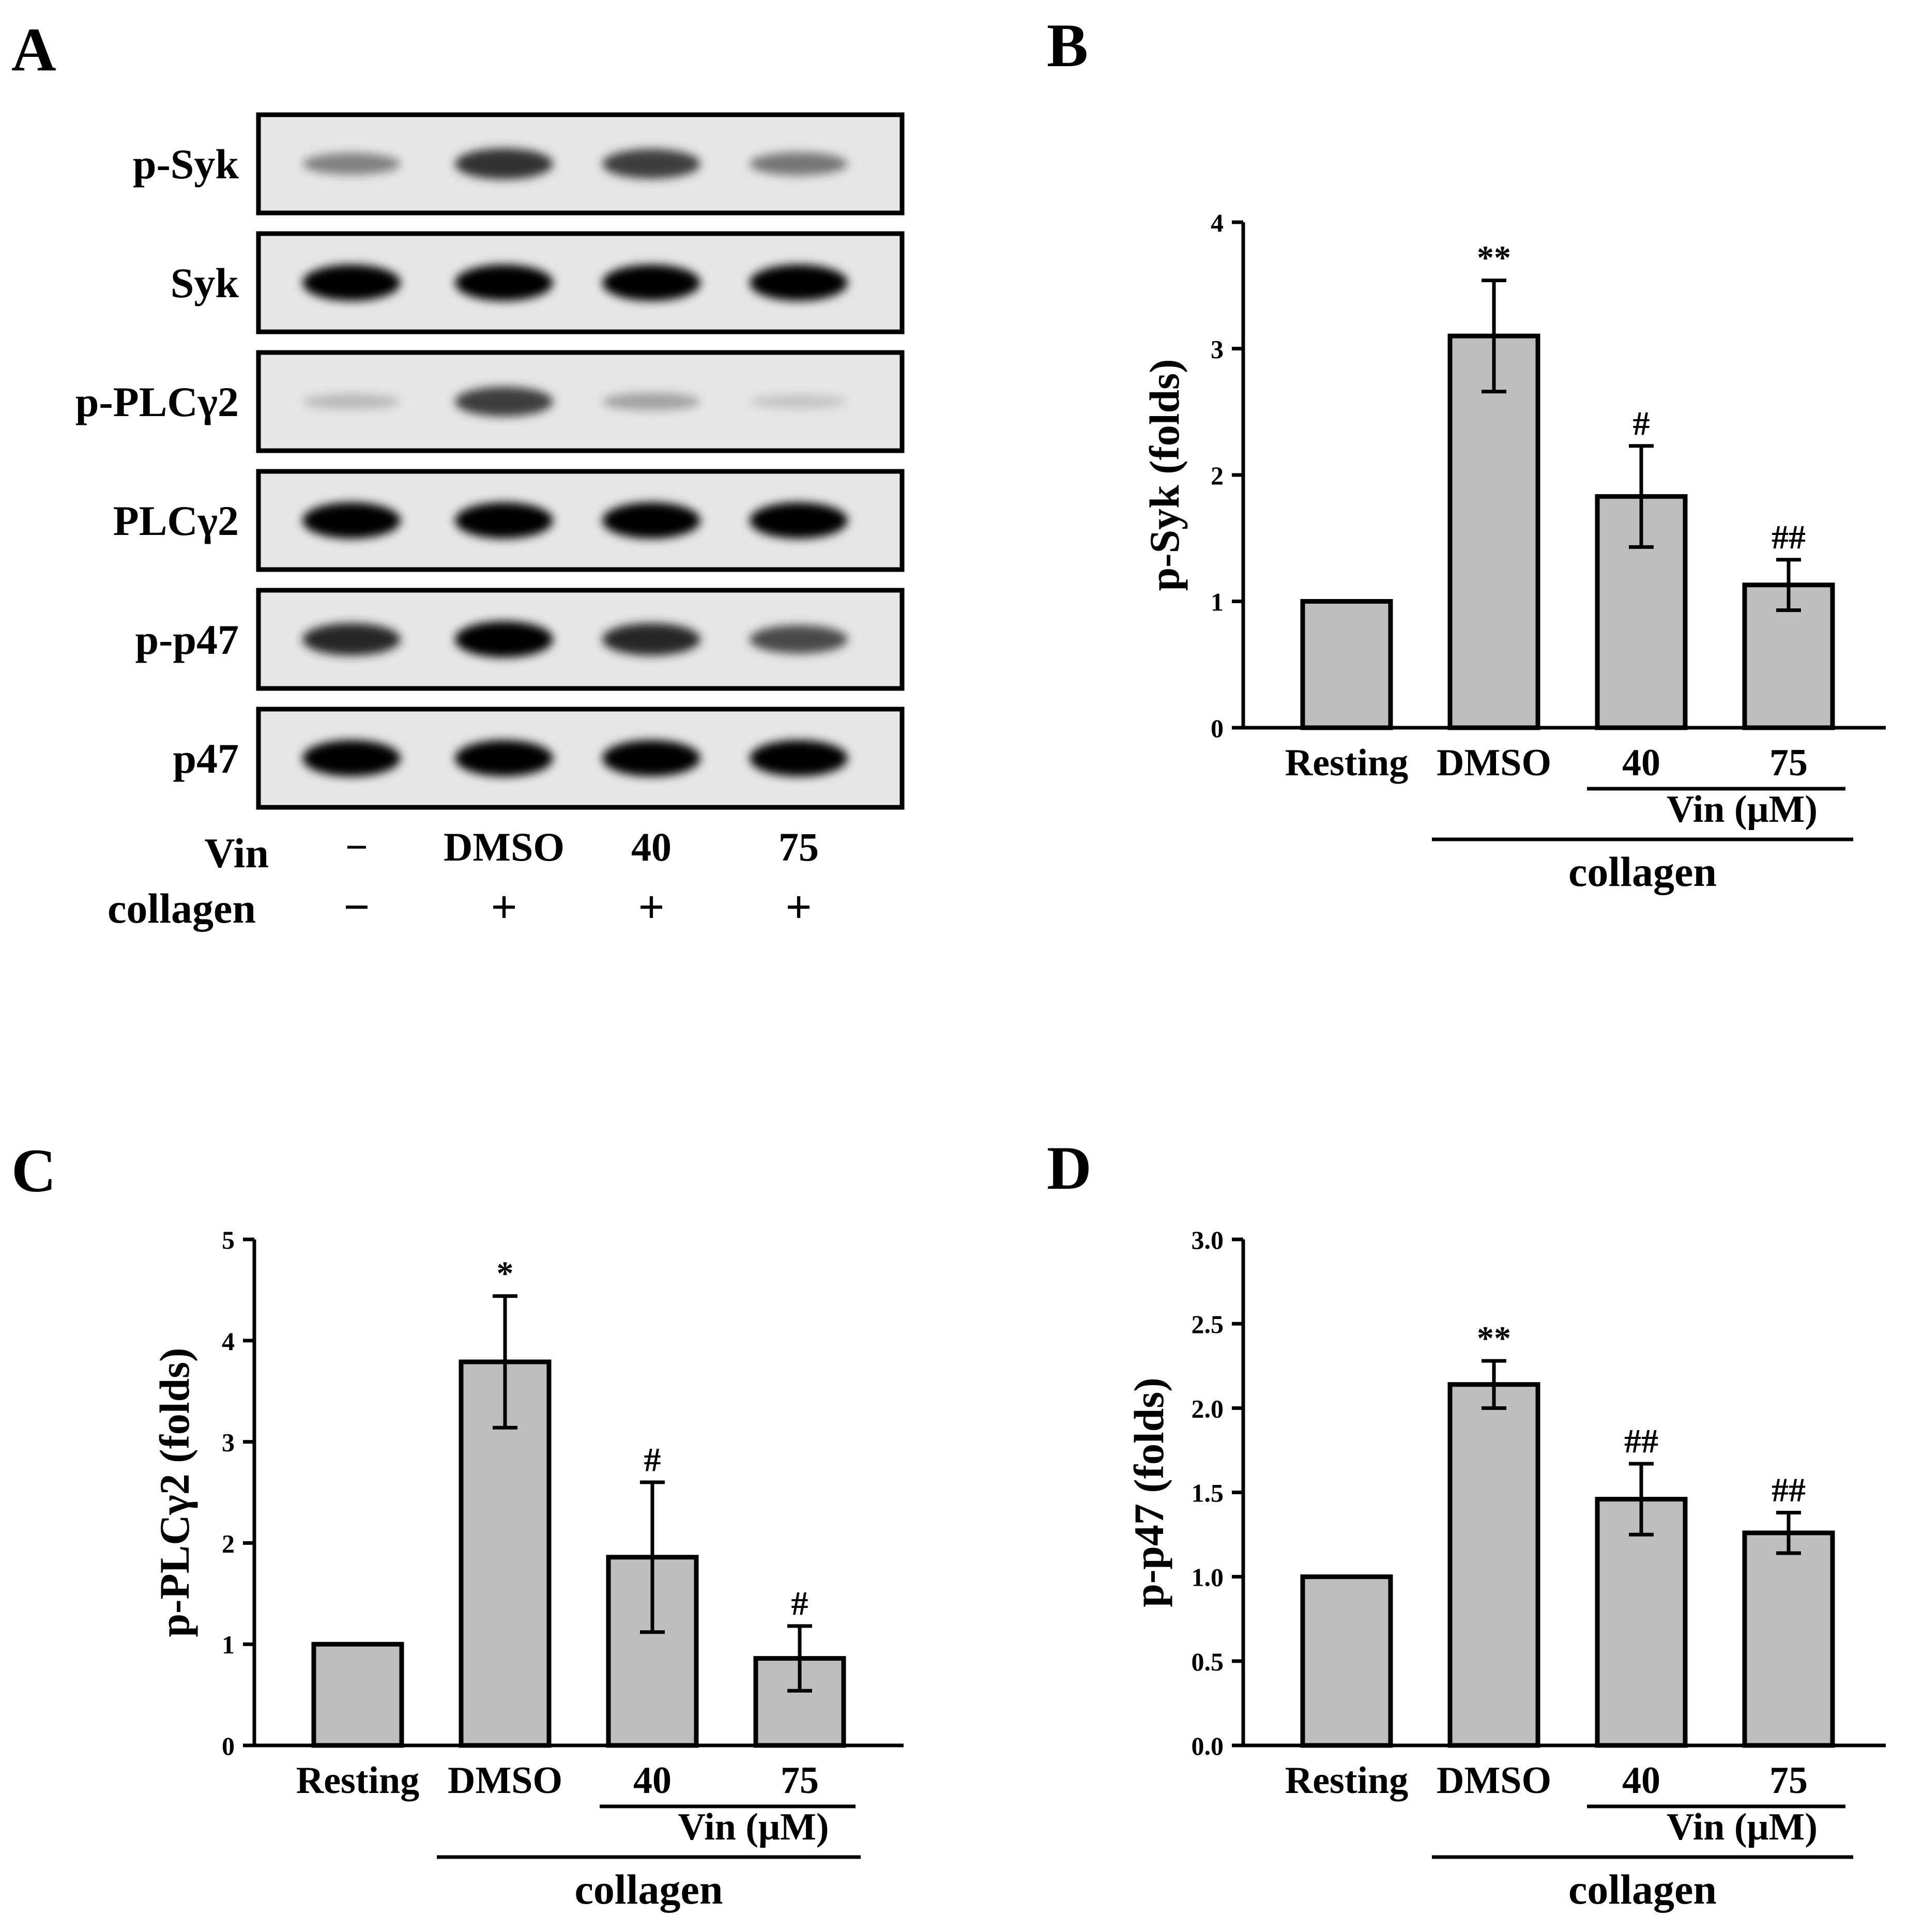 The image size is (1908, 1932). What do you see at coordinates (34, 49) in the screenshot?
I see `panel-label-a: A` at bounding box center [34, 49].